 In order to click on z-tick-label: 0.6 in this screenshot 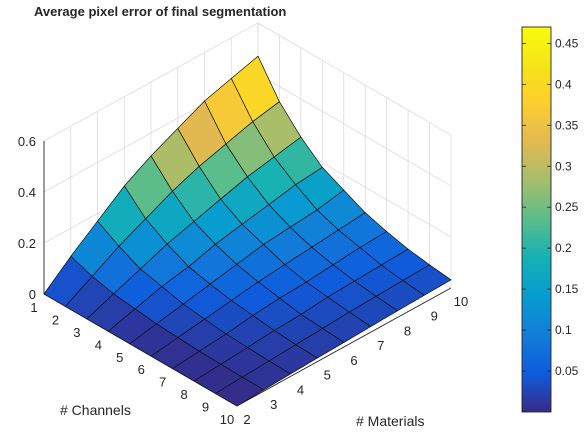, I will do `click(27, 141)`.